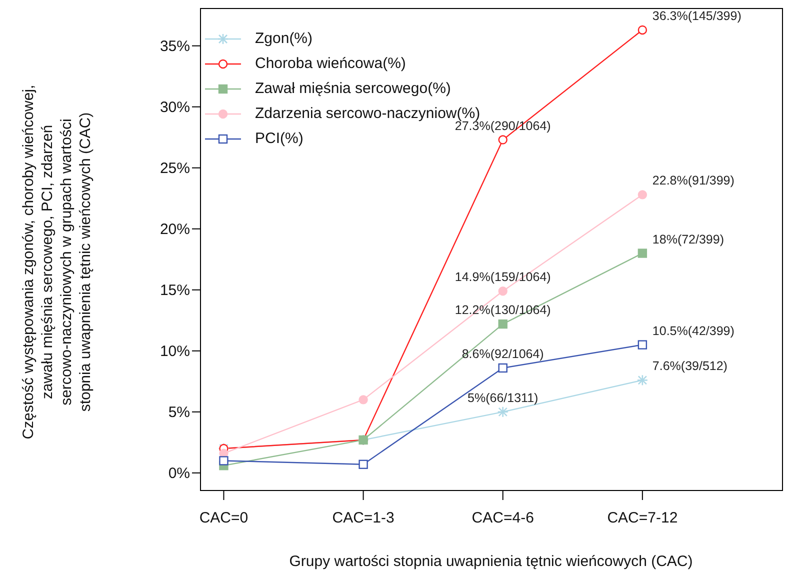 Image resolution: width=796 pixels, height=575 pixels. What do you see at coordinates (363, 518) in the screenshot?
I see `x-tick-label: CAC=1-3` at bounding box center [363, 518].